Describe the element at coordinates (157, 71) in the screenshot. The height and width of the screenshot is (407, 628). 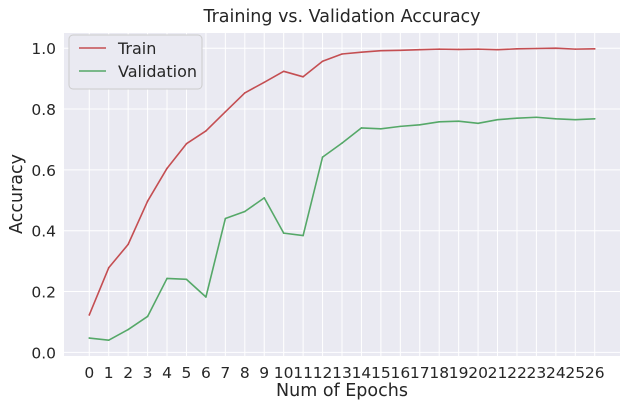
I see `legend-label-validation: Validation` at that location.